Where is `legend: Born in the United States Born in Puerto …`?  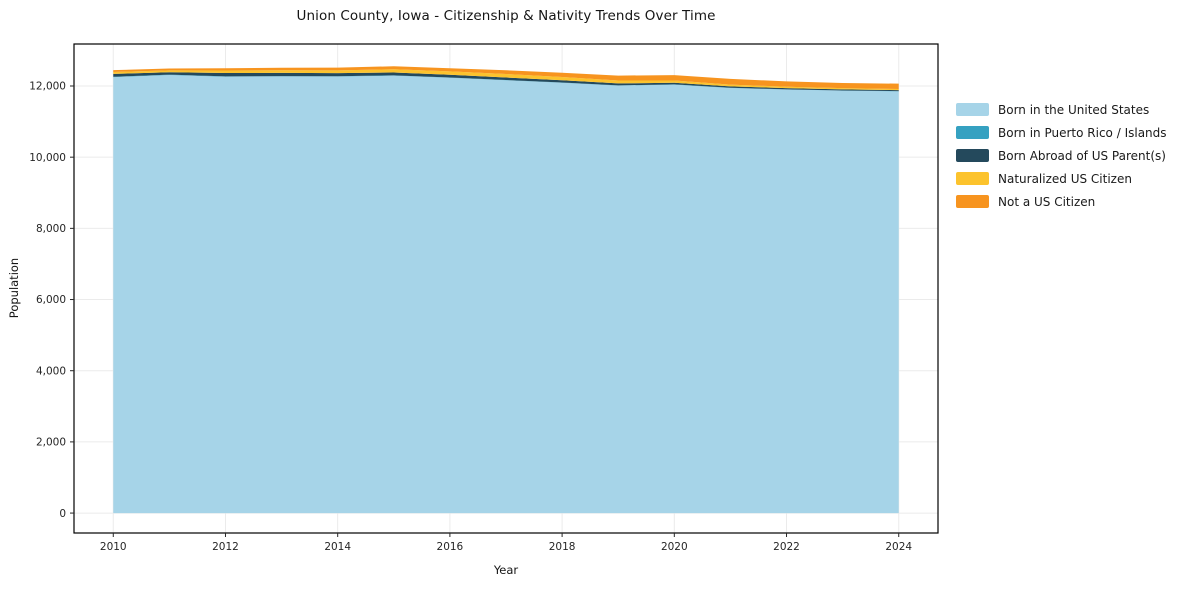
legend: Born in the United States Born in Puerto … is located at coordinates (1061, 160).